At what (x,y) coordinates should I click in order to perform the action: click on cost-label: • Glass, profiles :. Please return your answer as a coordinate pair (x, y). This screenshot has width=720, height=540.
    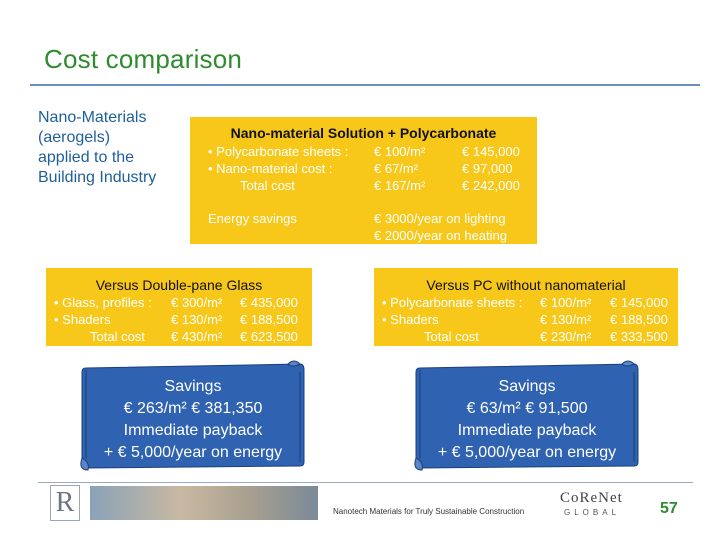
    Looking at the image, I should click on (103, 302).